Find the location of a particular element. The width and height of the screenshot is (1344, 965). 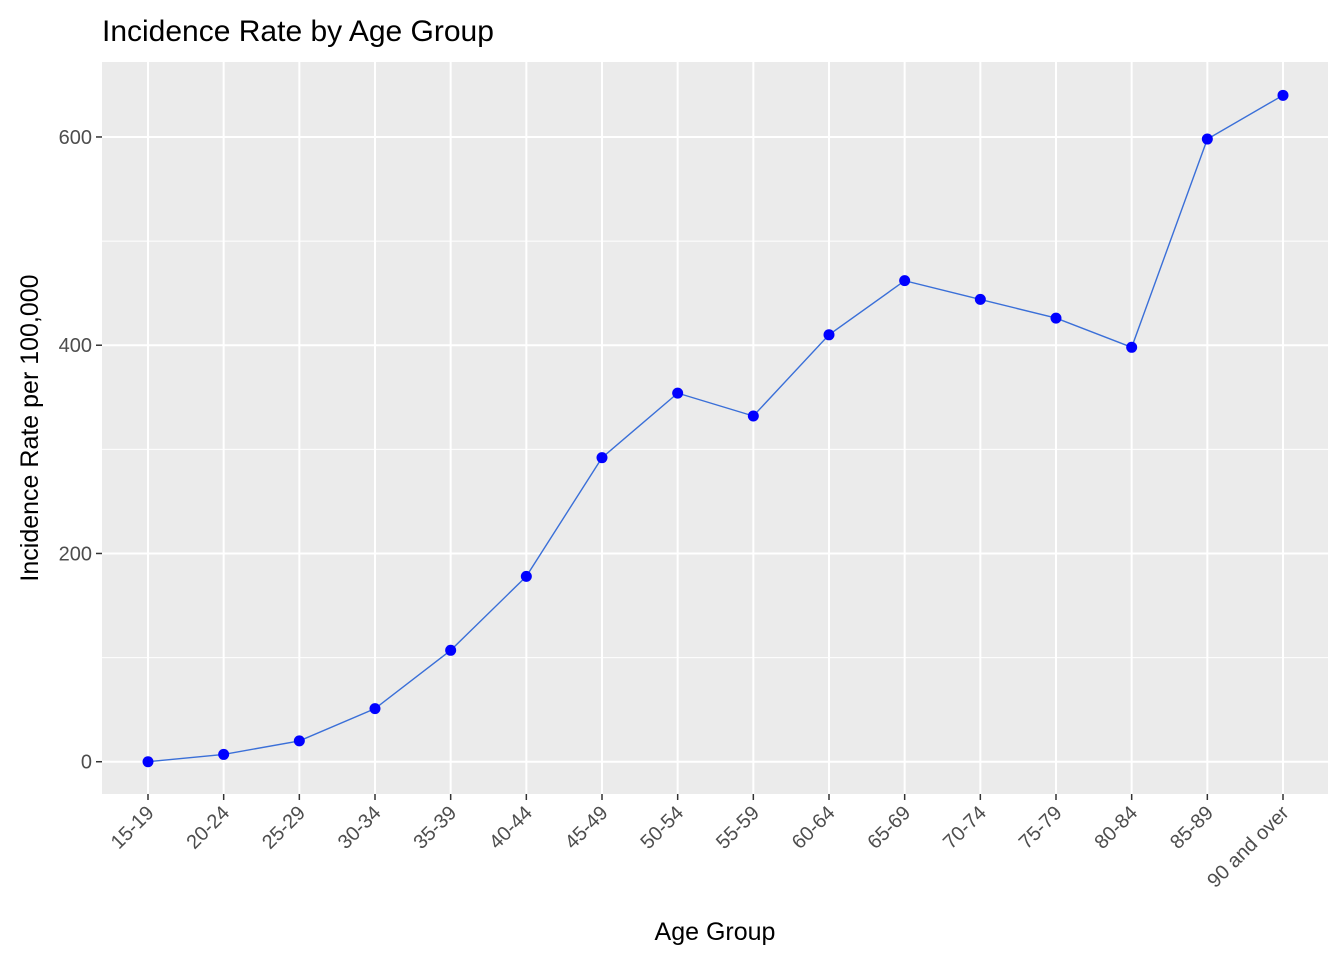

x-tick-label: 55-59 is located at coordinates (738, 828).